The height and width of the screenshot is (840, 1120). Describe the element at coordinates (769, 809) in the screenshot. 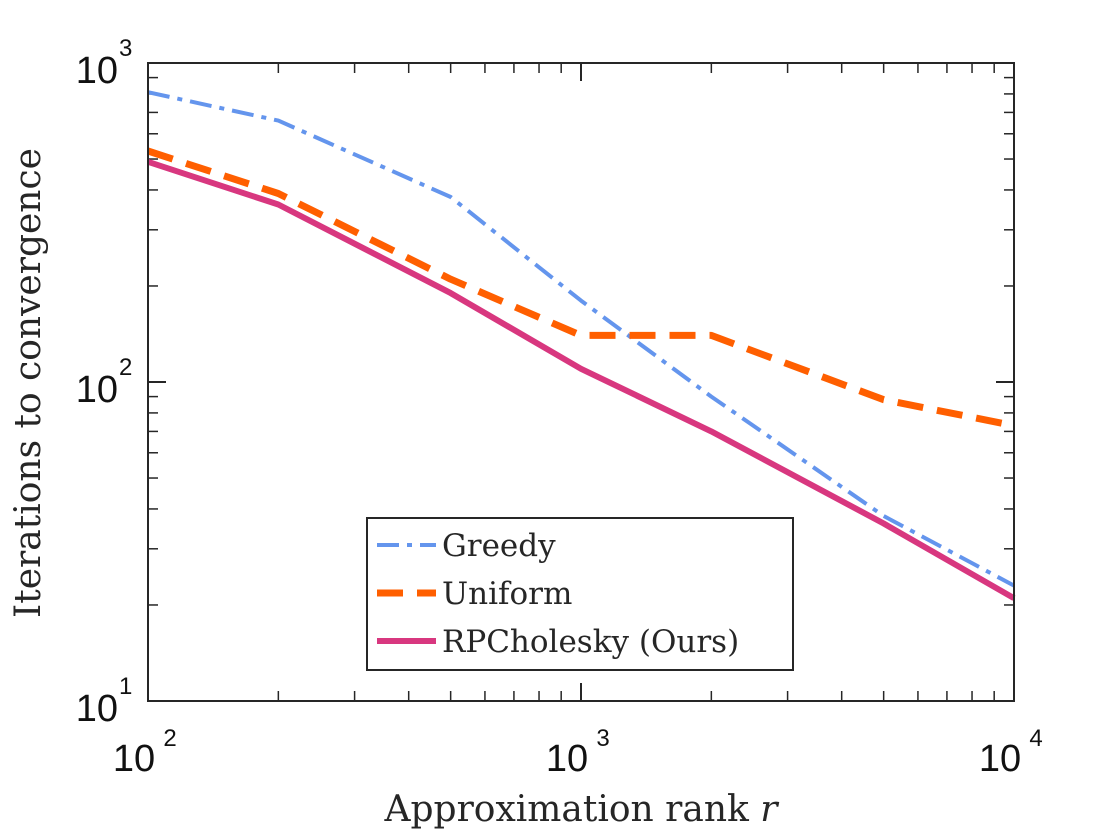

I see `x-axis-label-variable: r` at that location.